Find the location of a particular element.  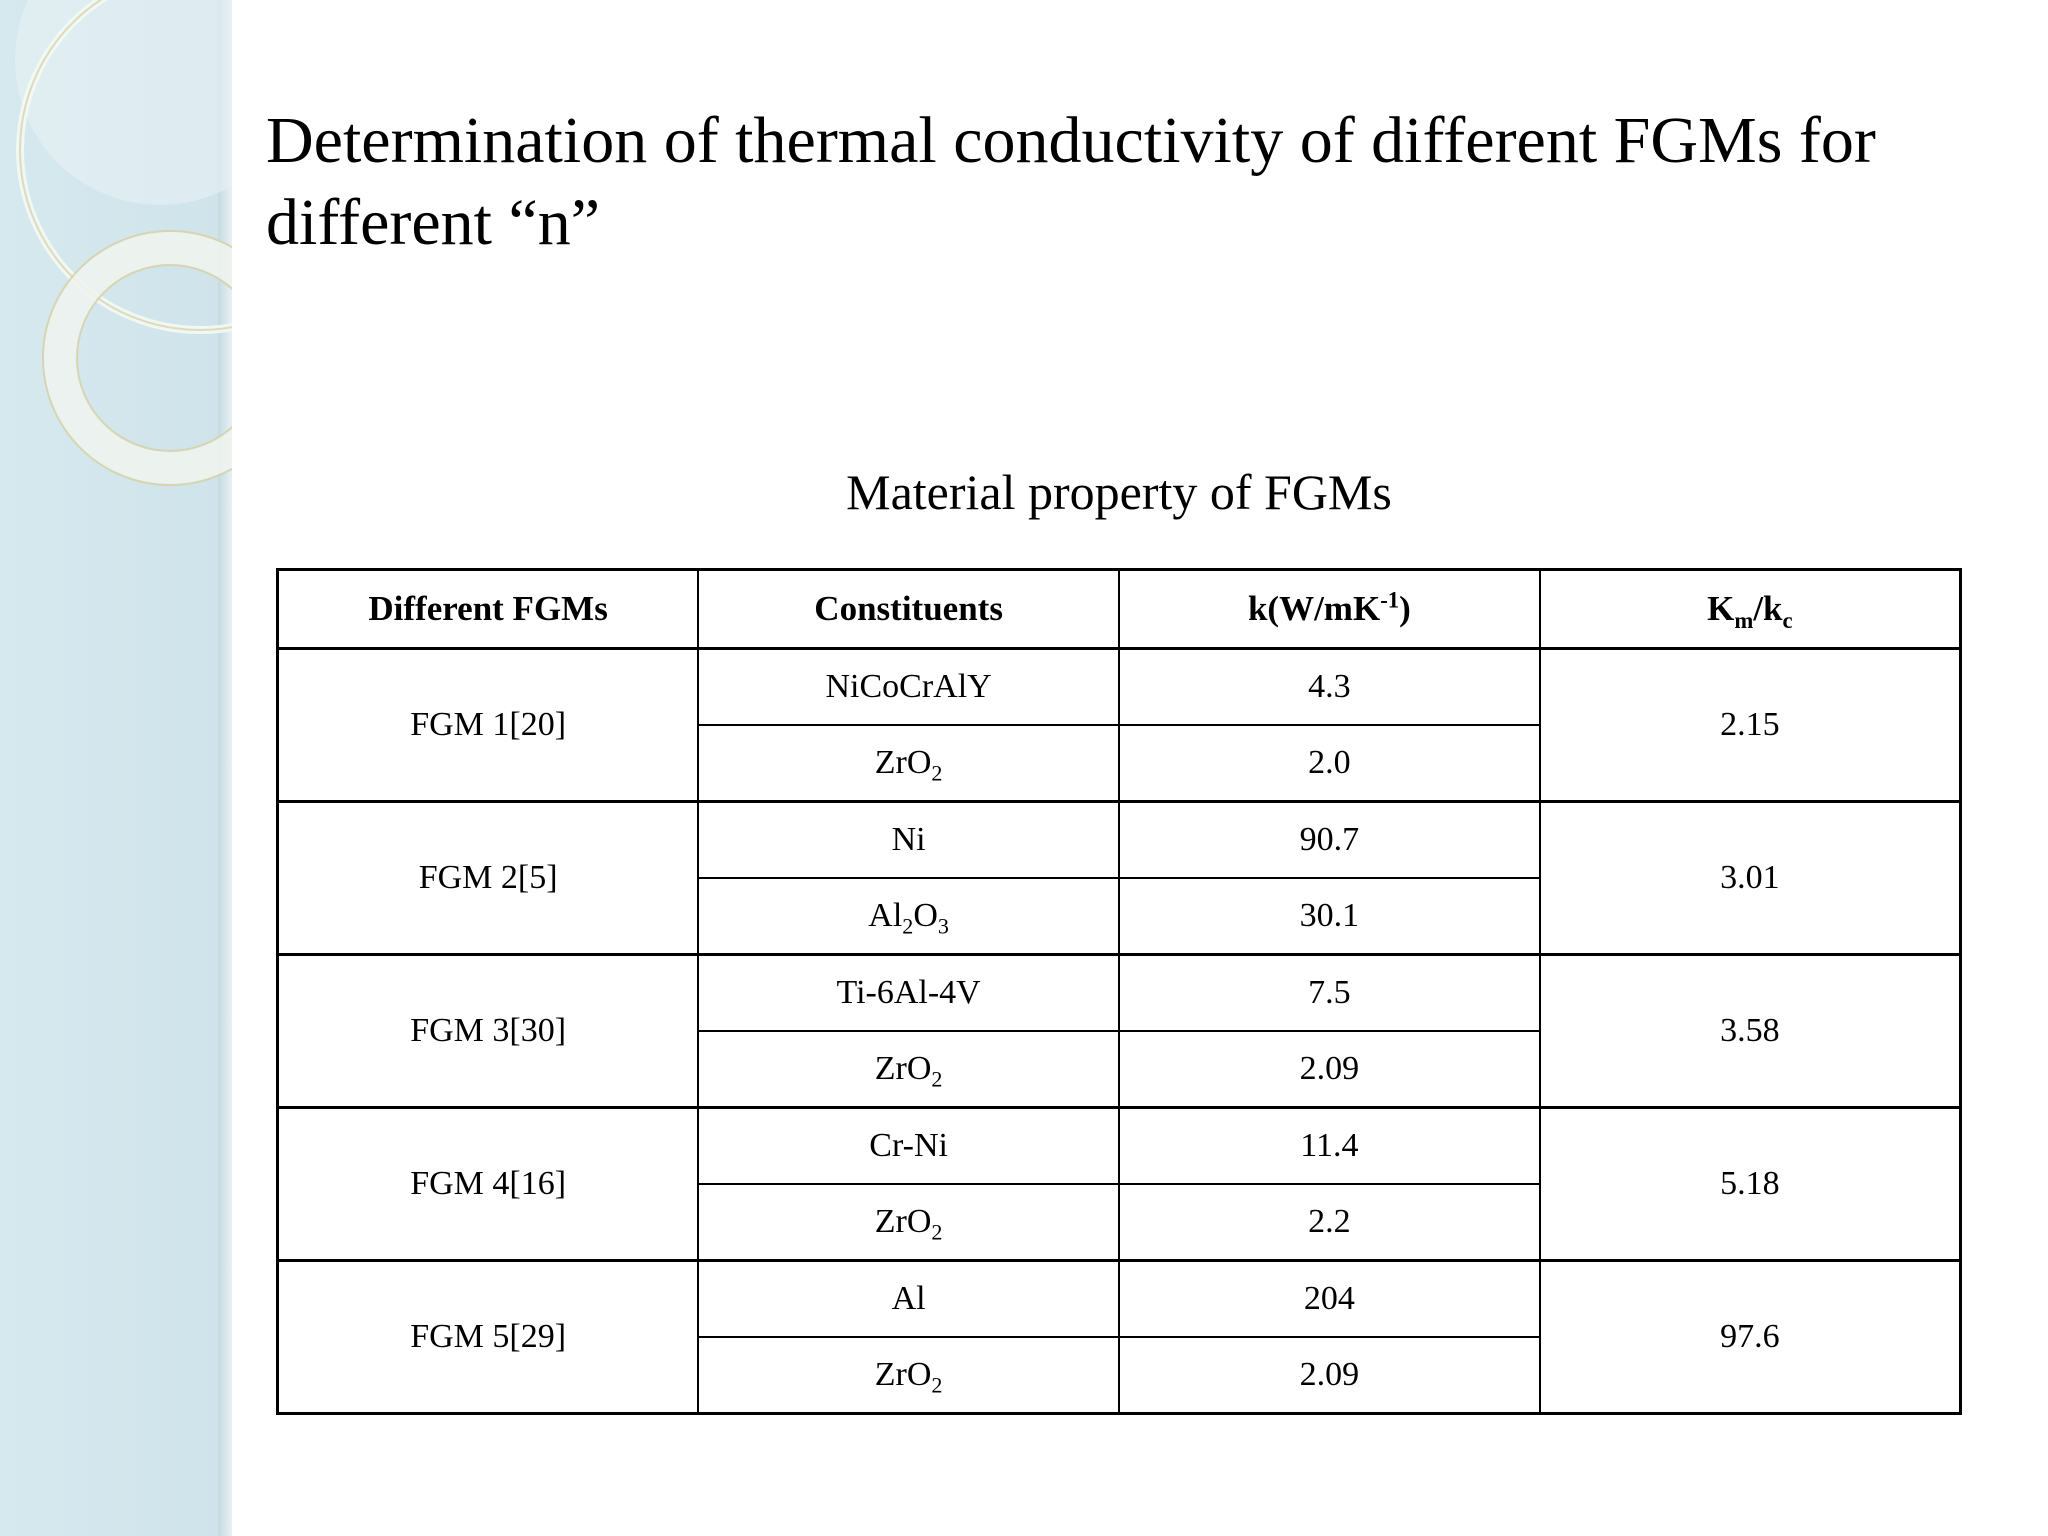

table-row: FGM 2[5] Ni 90.7 3.01 is located at coordinates (1119, 878).